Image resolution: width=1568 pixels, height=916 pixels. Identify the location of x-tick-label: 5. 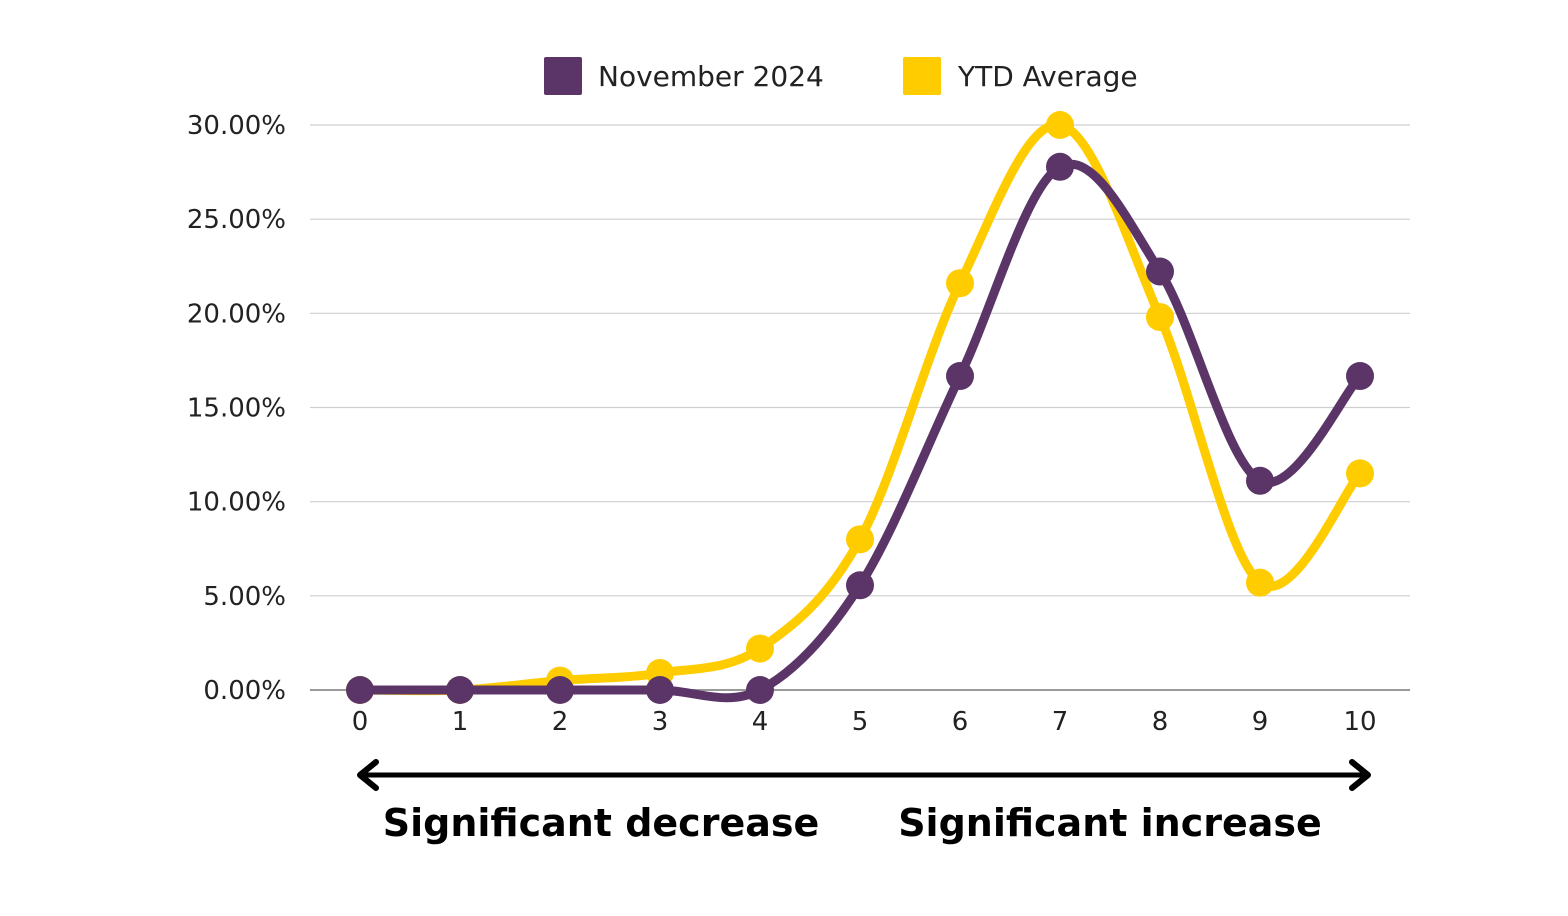
(860, 722).